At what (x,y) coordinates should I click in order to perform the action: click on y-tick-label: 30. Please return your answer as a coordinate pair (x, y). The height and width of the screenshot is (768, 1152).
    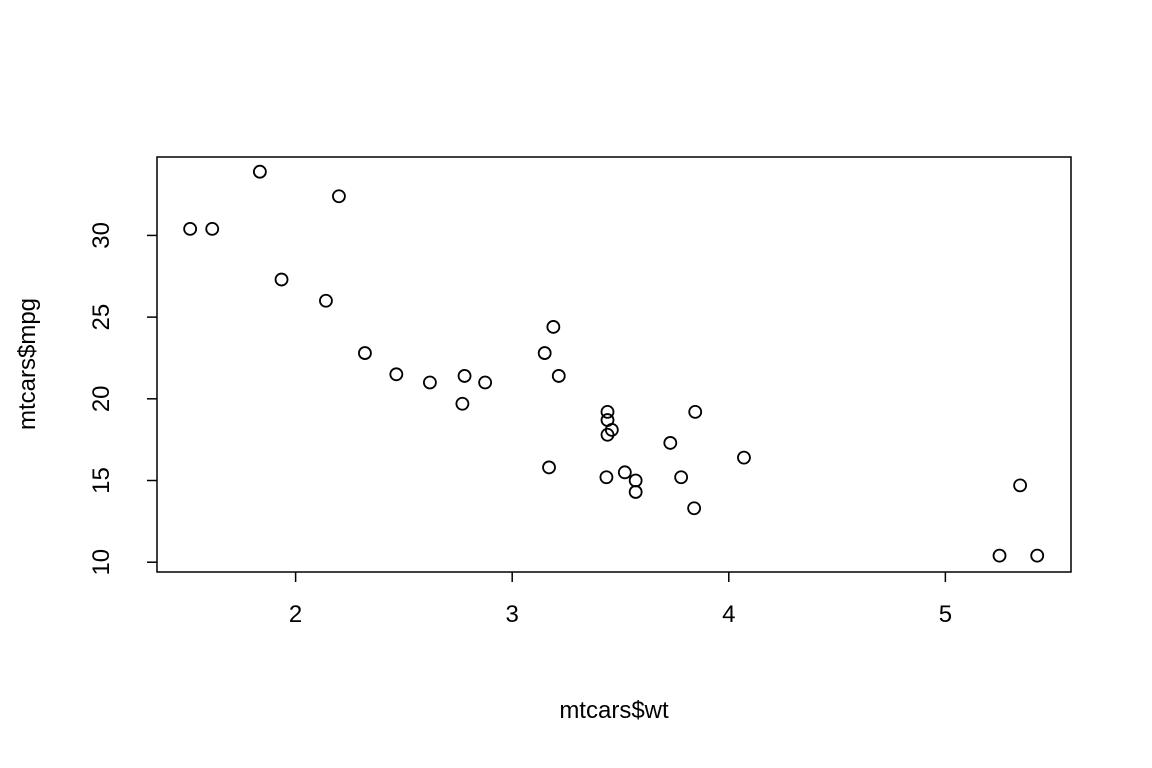
    Looking at the image, I should click on (101, 235).